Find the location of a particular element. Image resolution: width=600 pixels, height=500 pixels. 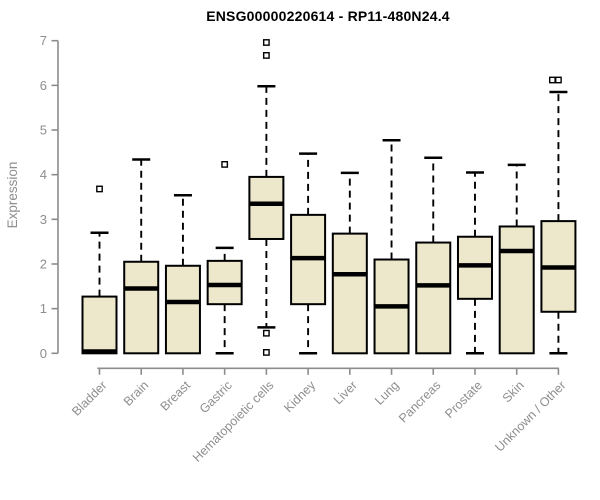

boxplot-group-lung is located at coordinates (391, 247).